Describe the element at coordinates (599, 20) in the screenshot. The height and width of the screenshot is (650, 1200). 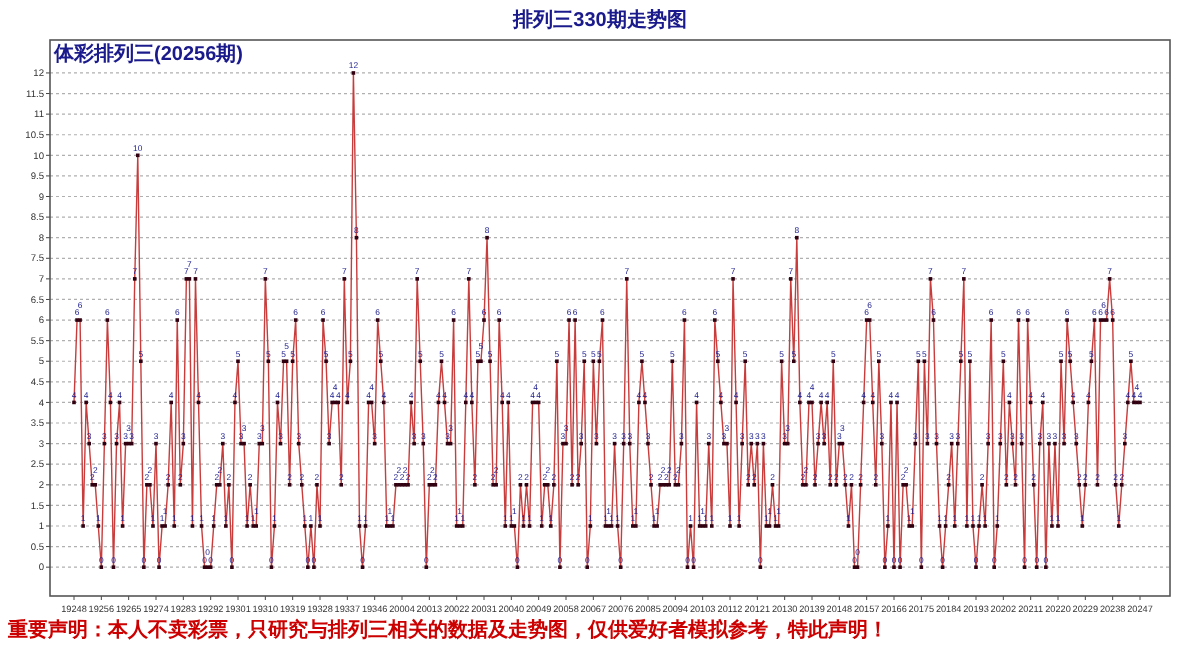
I see `chart-title: 排列三330期走势图` at that location.